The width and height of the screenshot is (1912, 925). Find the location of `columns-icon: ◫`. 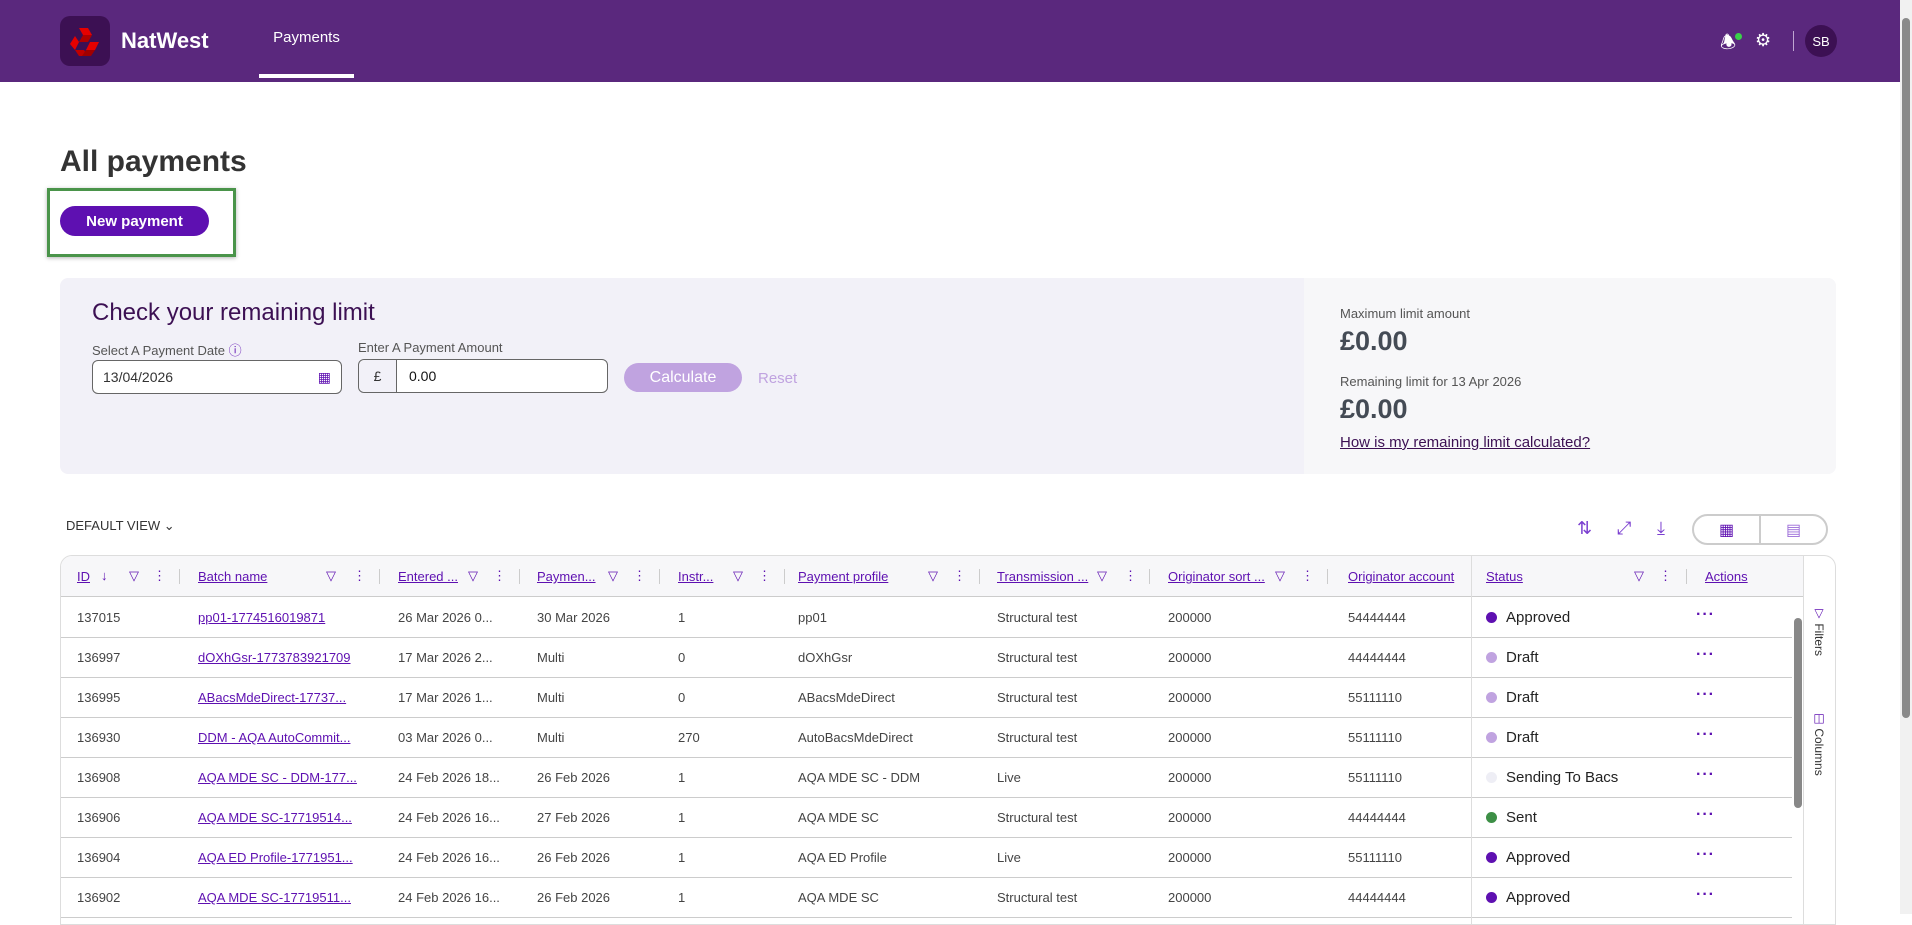

columns-icon: ◫ is located at coordinates (1819, 718).